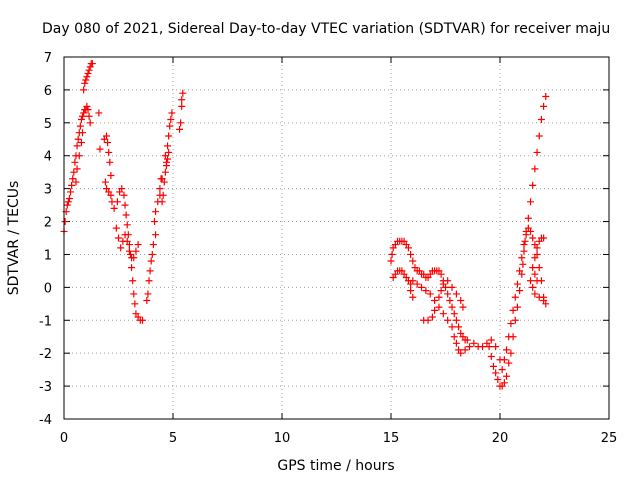 This screenshot has width=640, height=480. What do you see at coordinates (48, 58) in the screenshot?
I see `y-tick-label: 7` at bounding box center [48, 58].